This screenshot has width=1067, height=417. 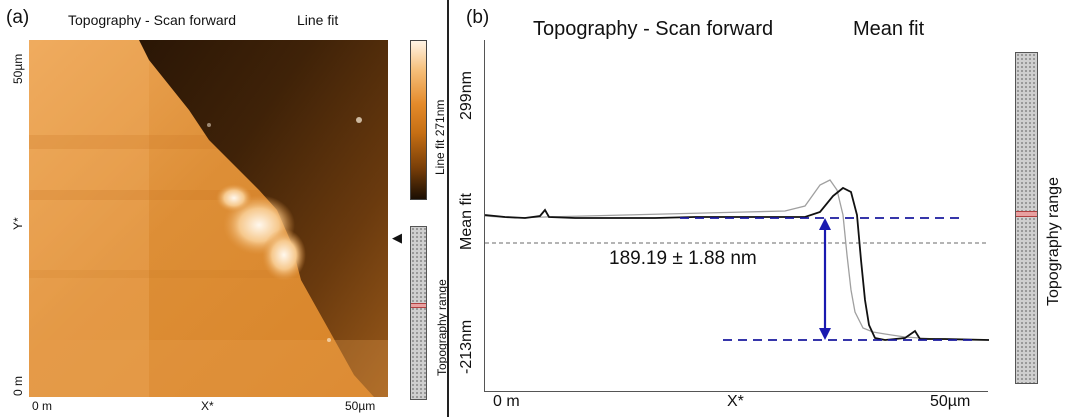 I want to click on panel-b-x-axis-label: X*, so click(x=735, y=401).